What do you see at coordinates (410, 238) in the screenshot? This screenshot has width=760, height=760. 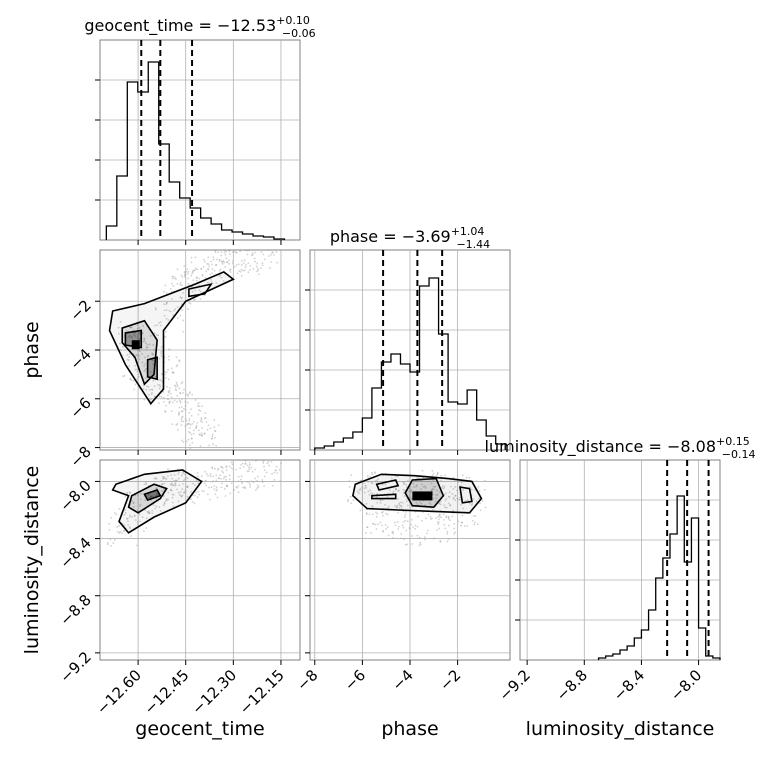 I see `title-phase: phase = −3.69+1.04 −1.44` at bounding box center [410, 238].